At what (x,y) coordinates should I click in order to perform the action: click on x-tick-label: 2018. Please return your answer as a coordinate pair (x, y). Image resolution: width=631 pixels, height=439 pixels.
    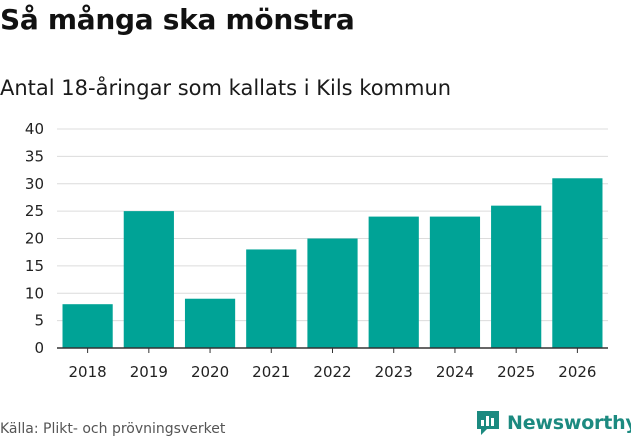
    Looking at the image, I should click on (88, 372).